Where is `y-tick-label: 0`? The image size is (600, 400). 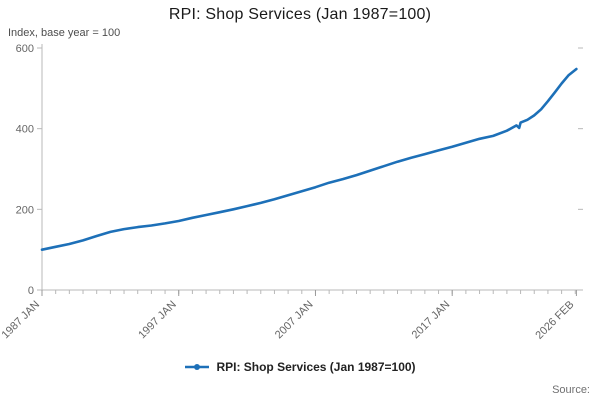
y-tick-label: 0 is located at coordinates (31, 291).